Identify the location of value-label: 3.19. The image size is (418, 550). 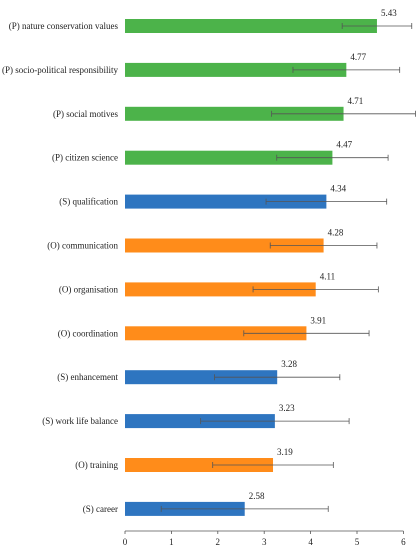
(285, 452).